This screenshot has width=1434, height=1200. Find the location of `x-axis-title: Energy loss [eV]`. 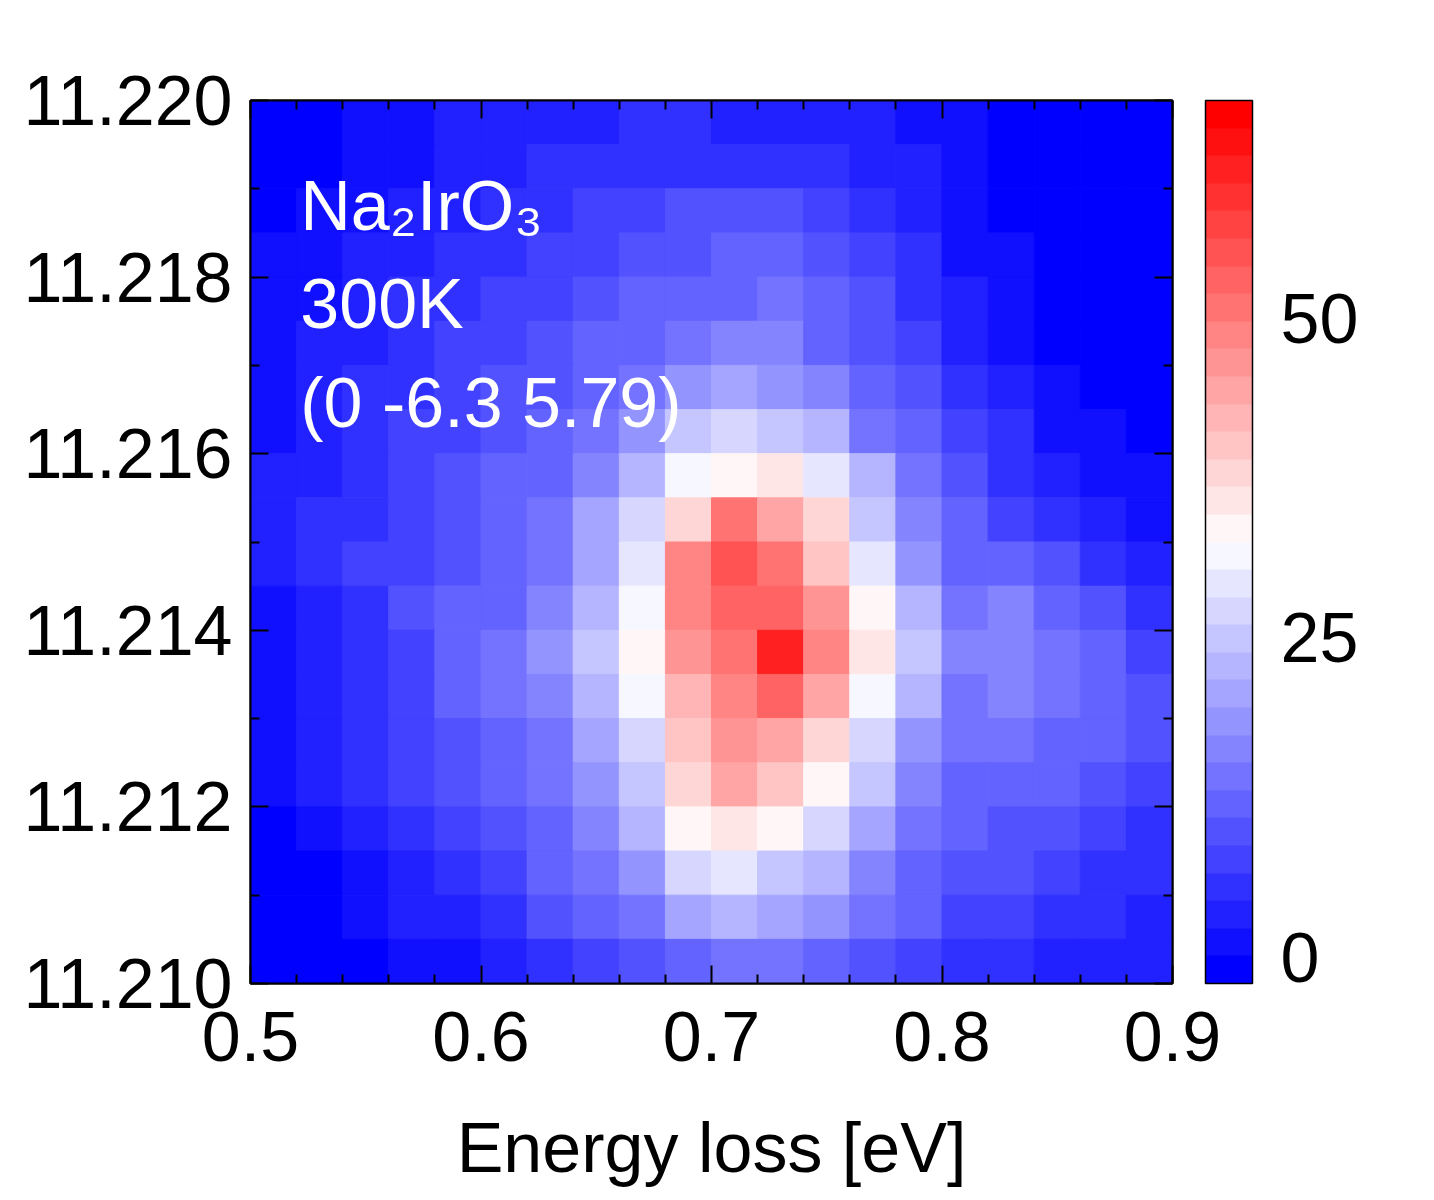

x-axis-title: Energy loss [eV] is located at coordinates (711, 1147).